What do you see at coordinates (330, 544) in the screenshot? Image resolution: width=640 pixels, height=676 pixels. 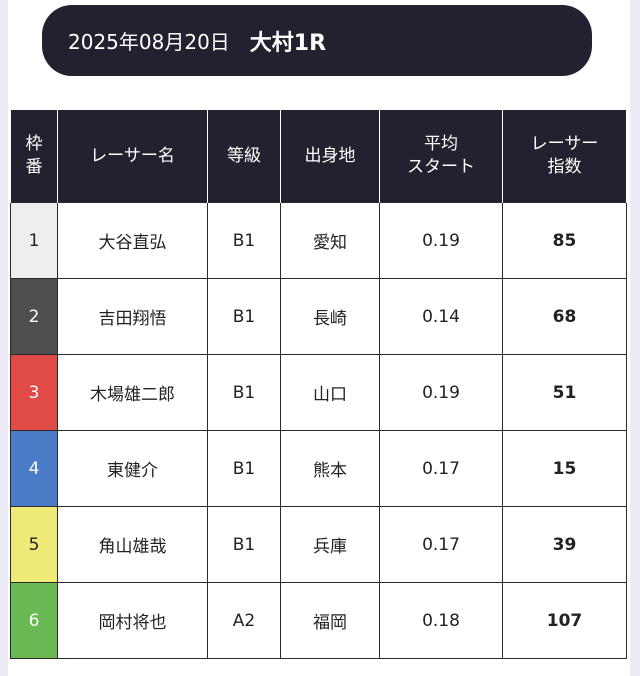 I see `hometown: 兵庫` at bounding box center [330, 544].